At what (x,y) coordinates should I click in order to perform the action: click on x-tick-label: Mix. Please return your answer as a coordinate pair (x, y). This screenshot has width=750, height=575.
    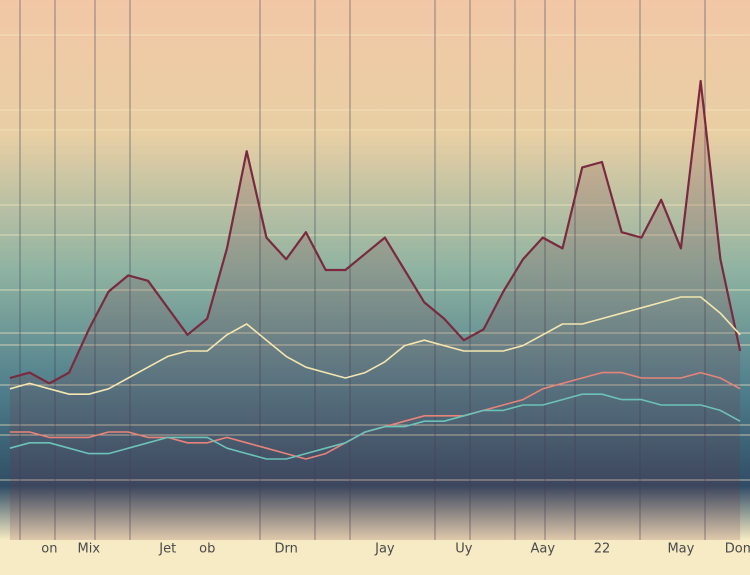
    Looking at the image, I should click on (89, 549).